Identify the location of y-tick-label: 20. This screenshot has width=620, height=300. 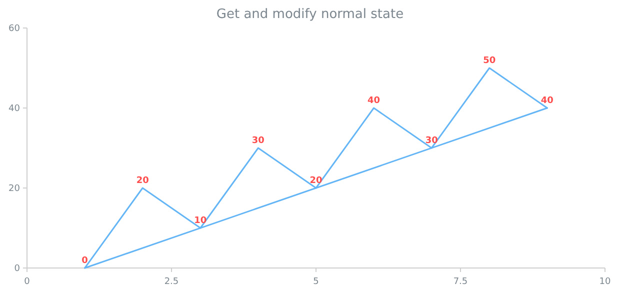
(14, 189).